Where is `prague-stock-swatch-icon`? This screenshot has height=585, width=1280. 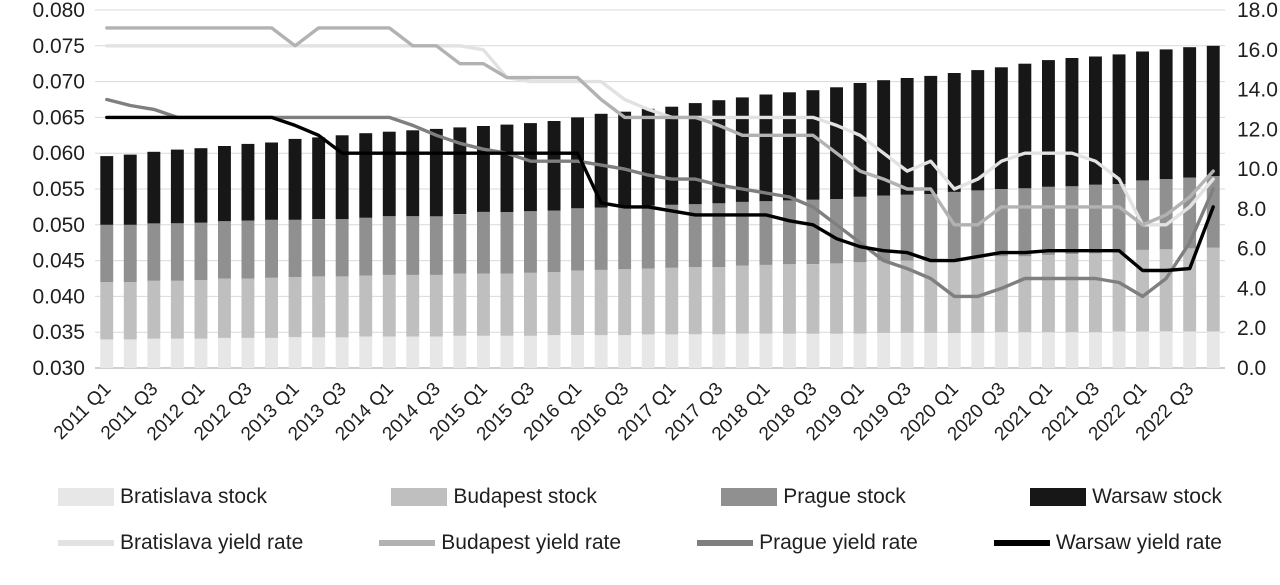
prague-stock-swatch-icon is located at coordinates (749, 497).